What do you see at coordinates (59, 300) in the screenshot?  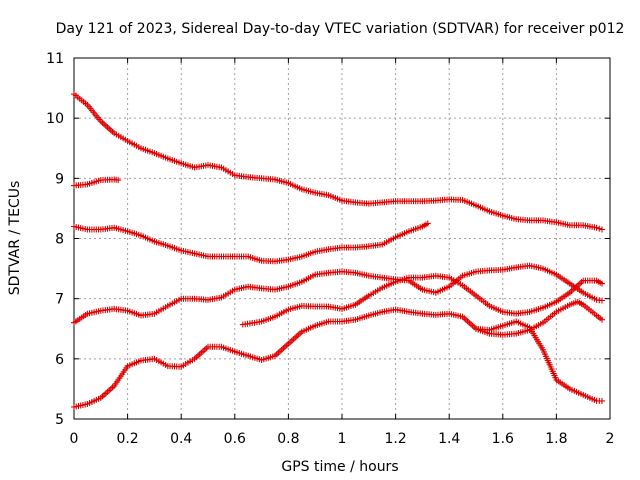 I see `y-tick-label: 7` at bounding box center [59, 300].